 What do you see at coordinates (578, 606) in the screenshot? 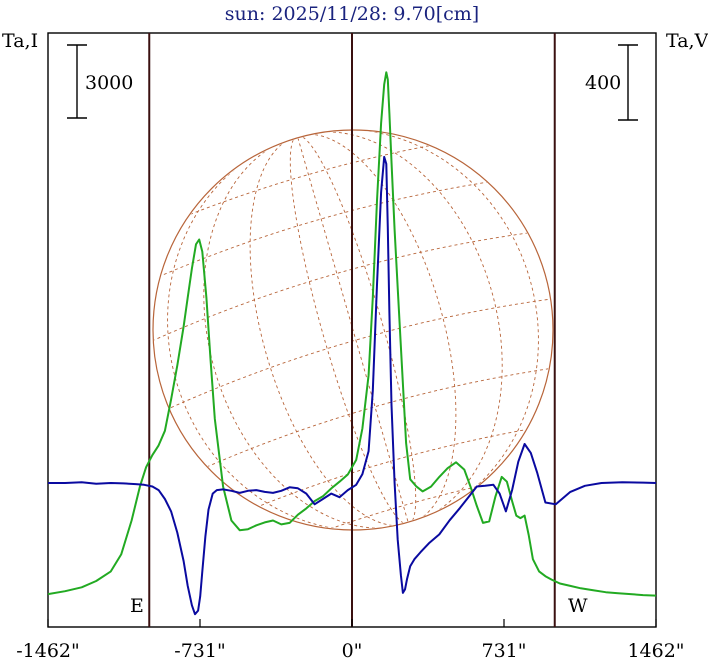
I see `limb-label-west: W` at bounding box center [578, 606].